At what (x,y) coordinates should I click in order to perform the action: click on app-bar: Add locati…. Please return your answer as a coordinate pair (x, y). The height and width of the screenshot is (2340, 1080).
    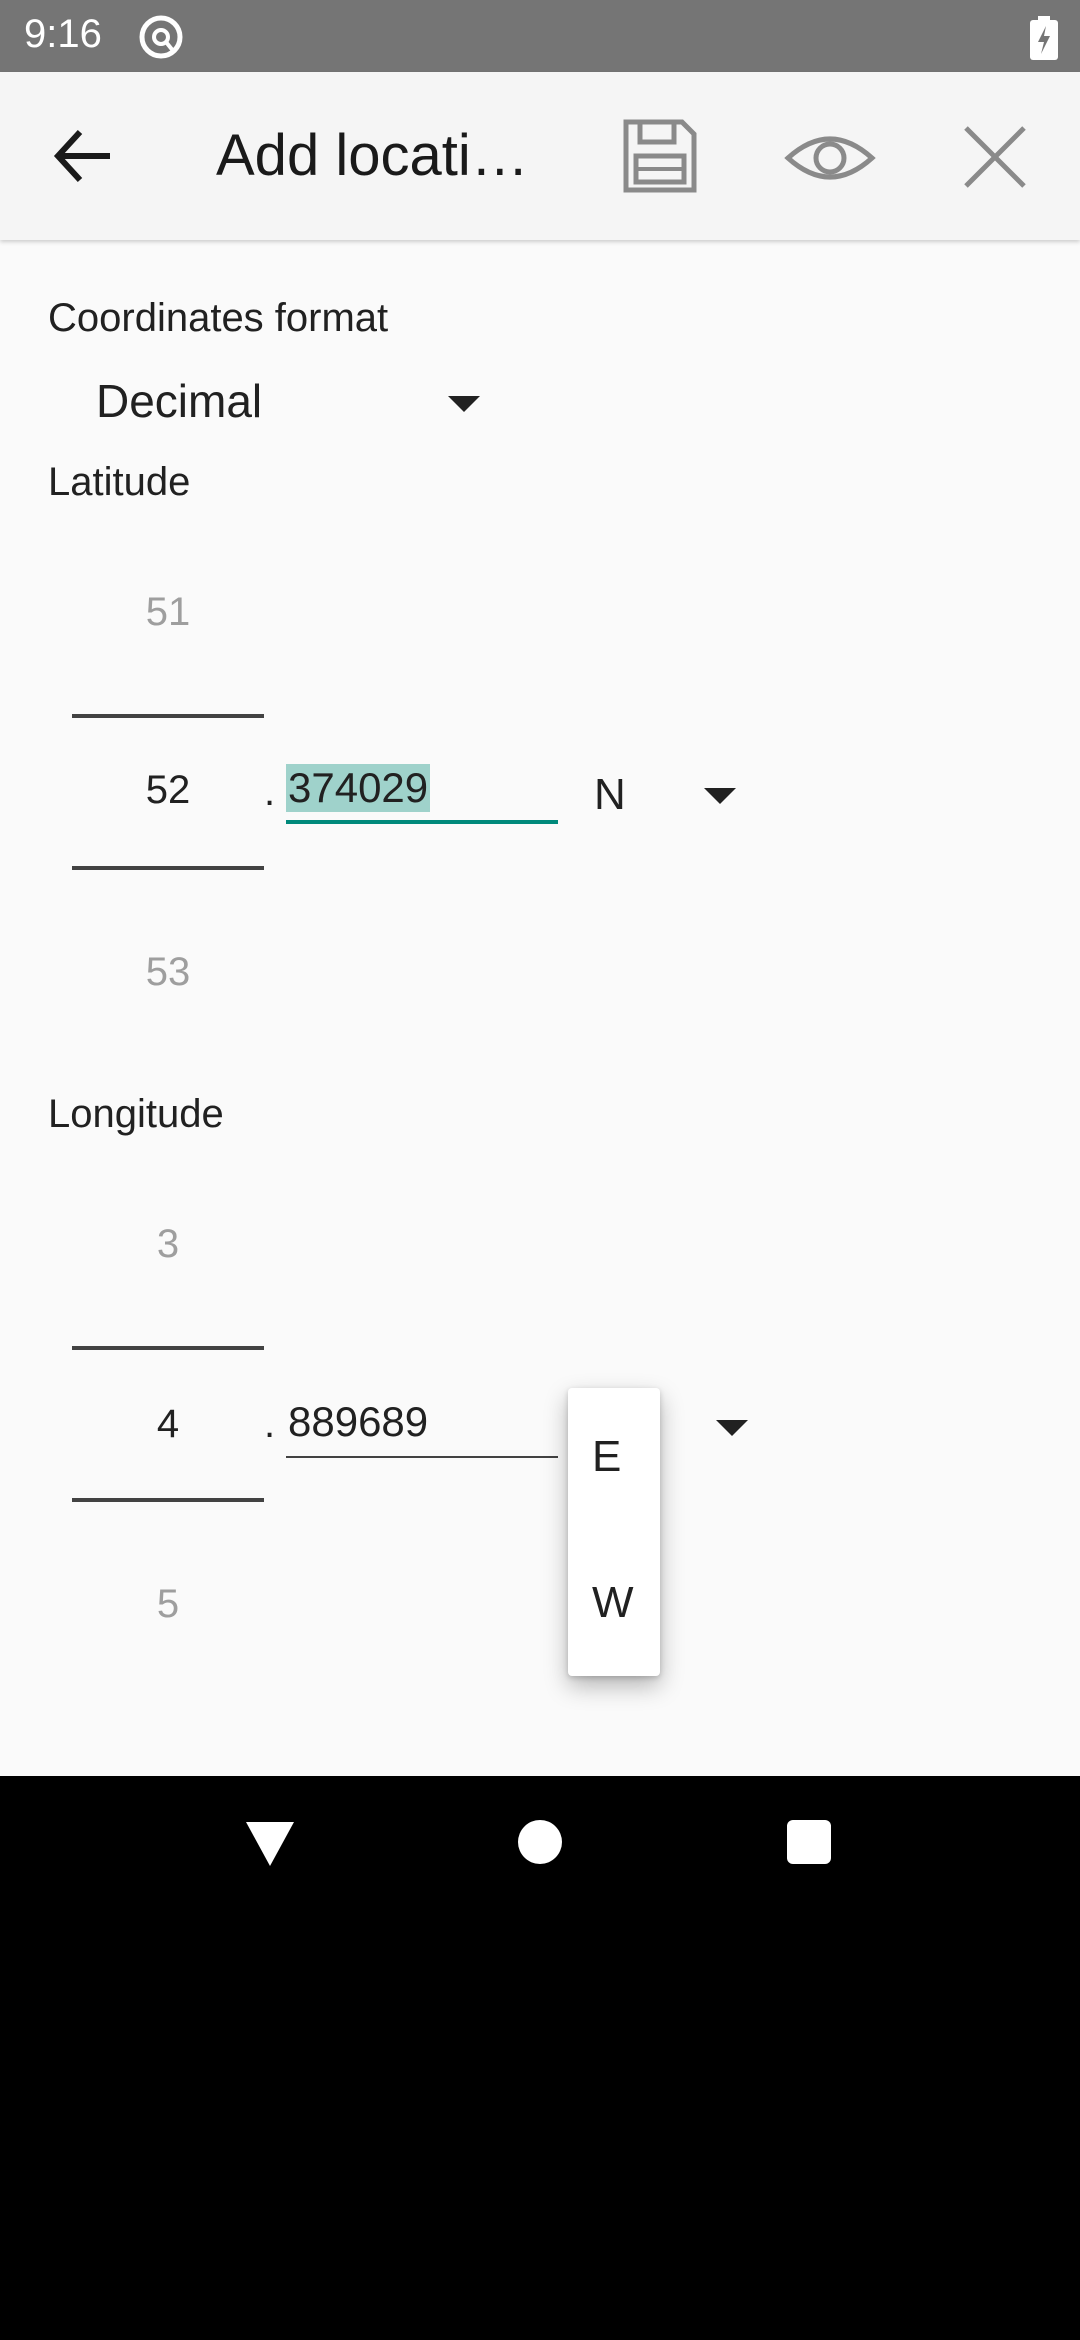
    Looking at the image, I should click on (540, 156).